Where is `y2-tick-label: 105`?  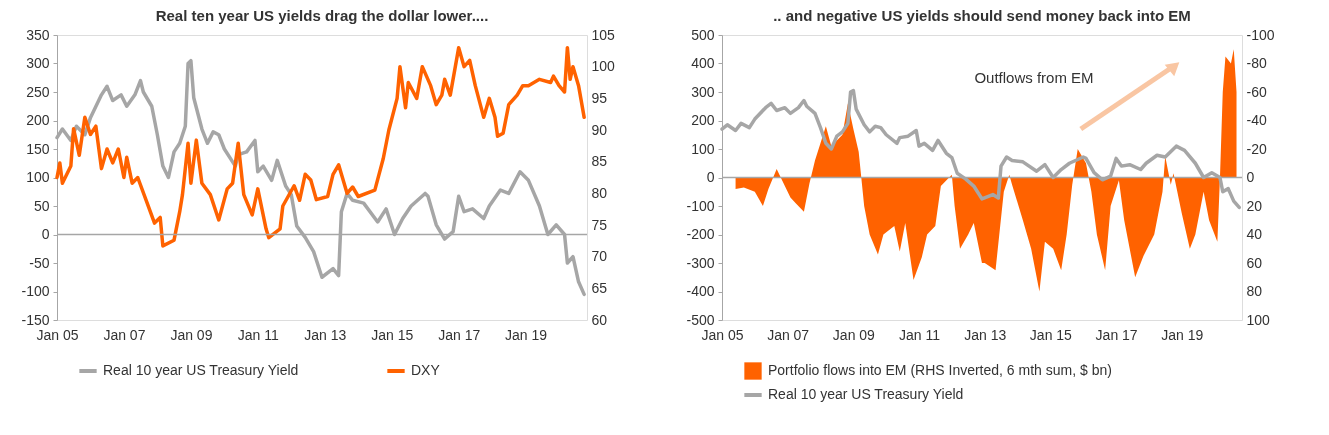 y2-tick-label: 105 is located at coordinates (603, 34).